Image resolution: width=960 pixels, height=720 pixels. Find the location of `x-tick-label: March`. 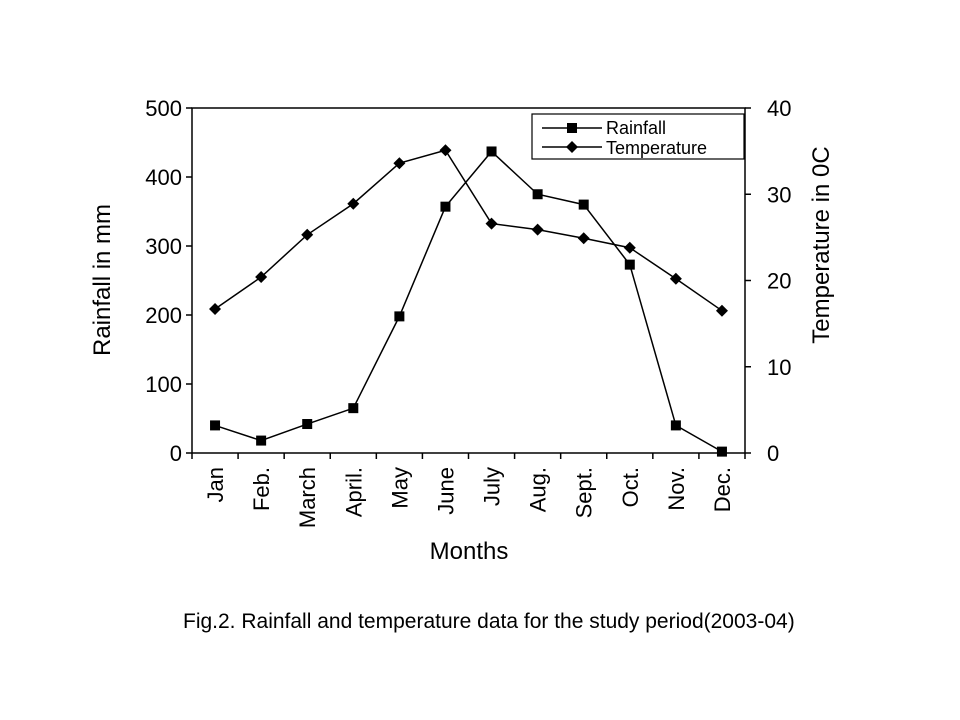

x-tick-label: March is located at coordinates (307, 497).